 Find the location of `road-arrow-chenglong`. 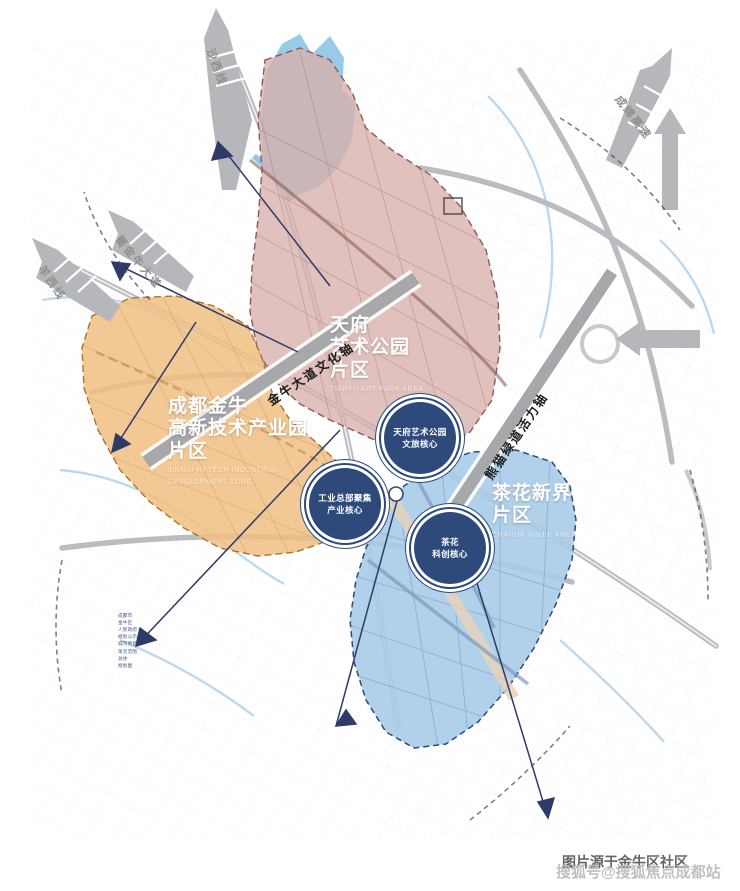

road-arrow-chenglong is located at coordinates (639, 108).